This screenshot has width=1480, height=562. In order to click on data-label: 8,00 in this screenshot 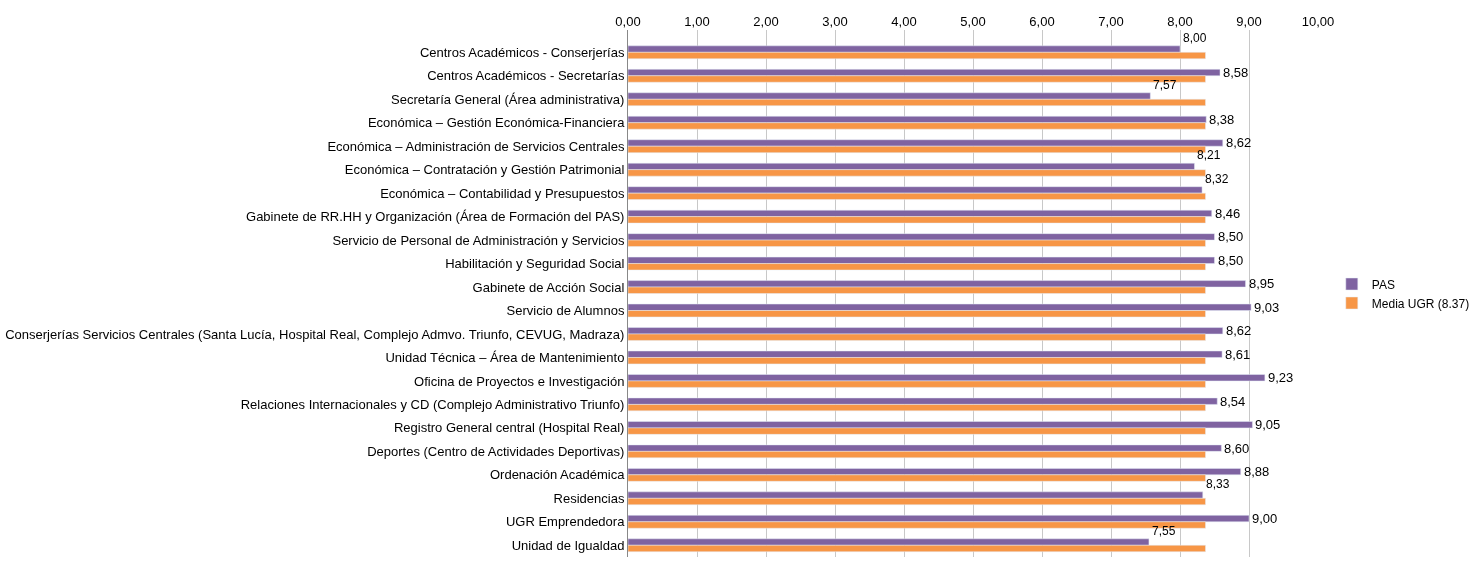, I will do `click(1195, 38)`.